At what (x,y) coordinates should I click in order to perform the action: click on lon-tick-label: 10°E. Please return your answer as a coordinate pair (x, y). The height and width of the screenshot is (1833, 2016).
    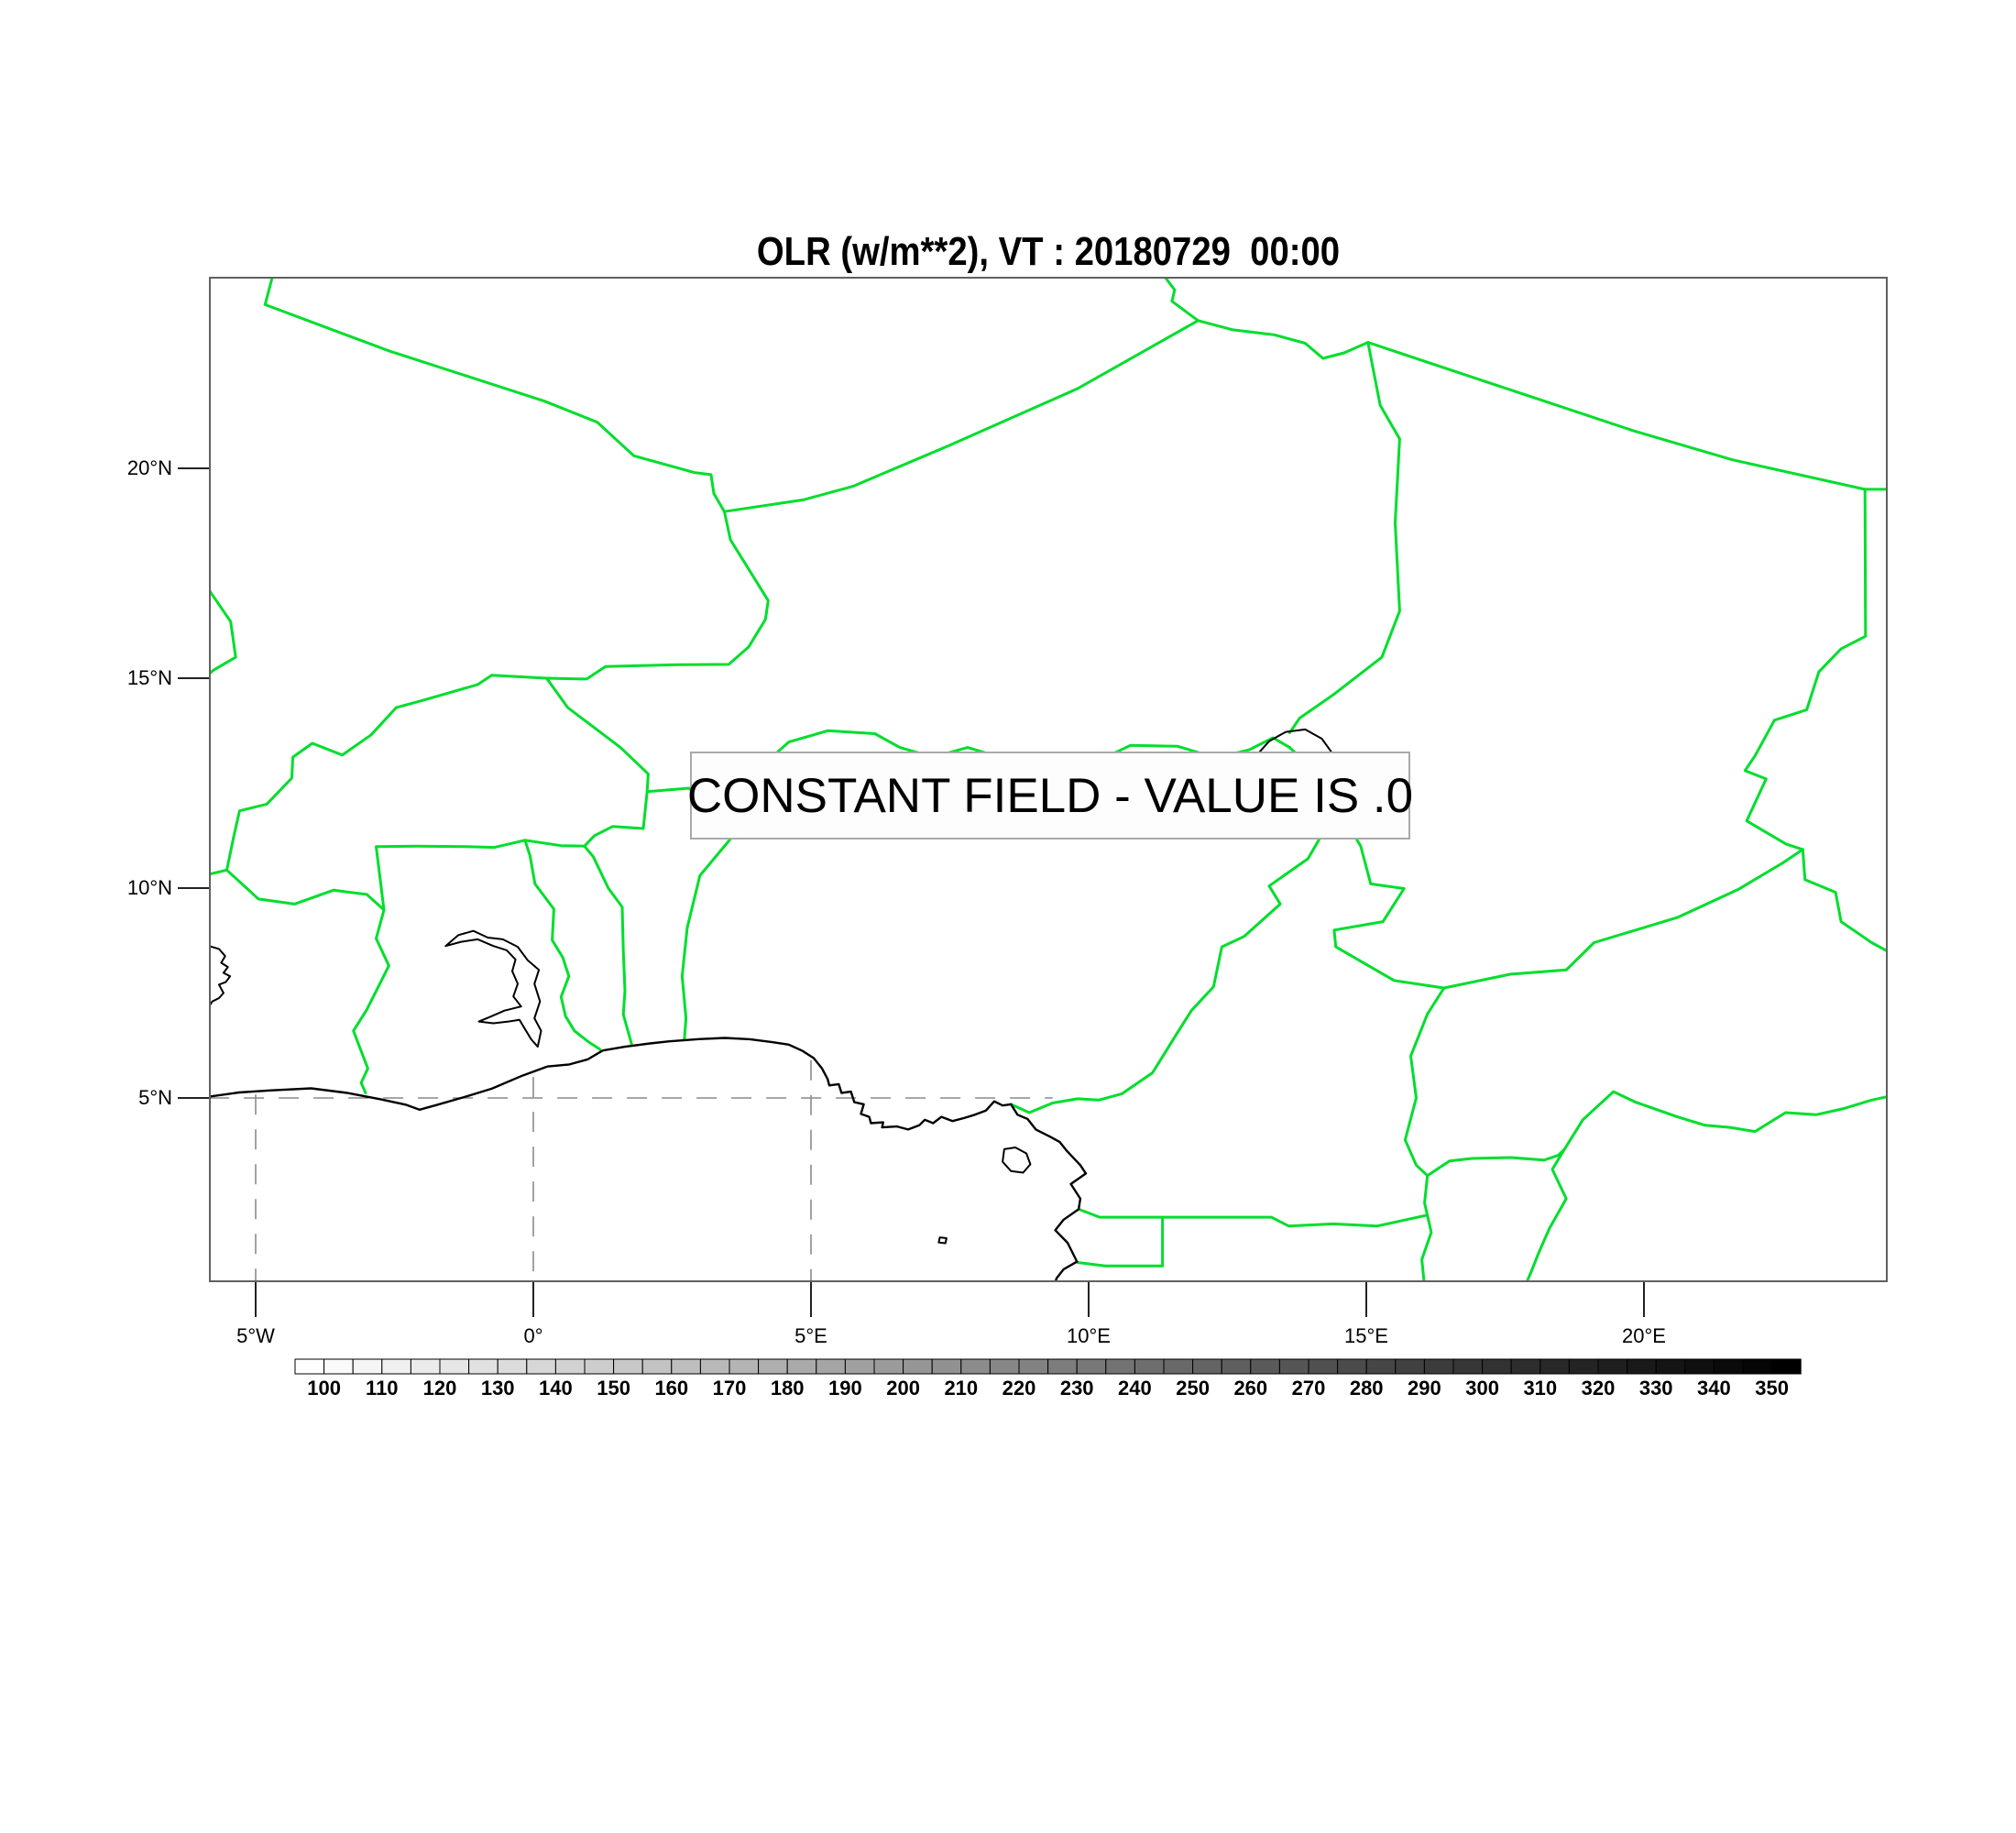
    Looking at the image, I should click on (1089, 1335).